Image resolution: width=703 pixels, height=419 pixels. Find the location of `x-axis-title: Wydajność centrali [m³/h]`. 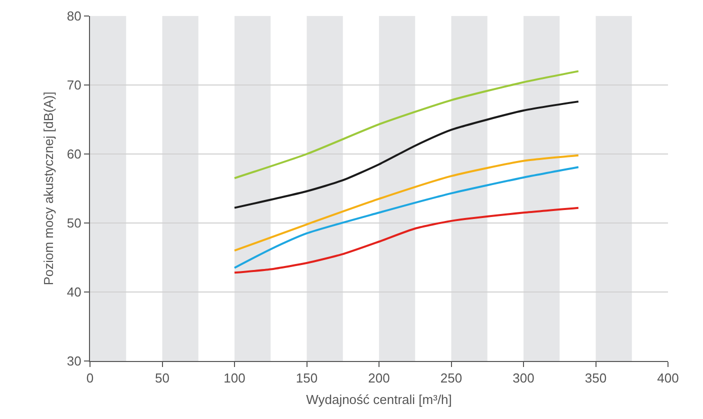

x-axis-title: Wydajność centrali [m³/h] is located at coordinates (379, 400).